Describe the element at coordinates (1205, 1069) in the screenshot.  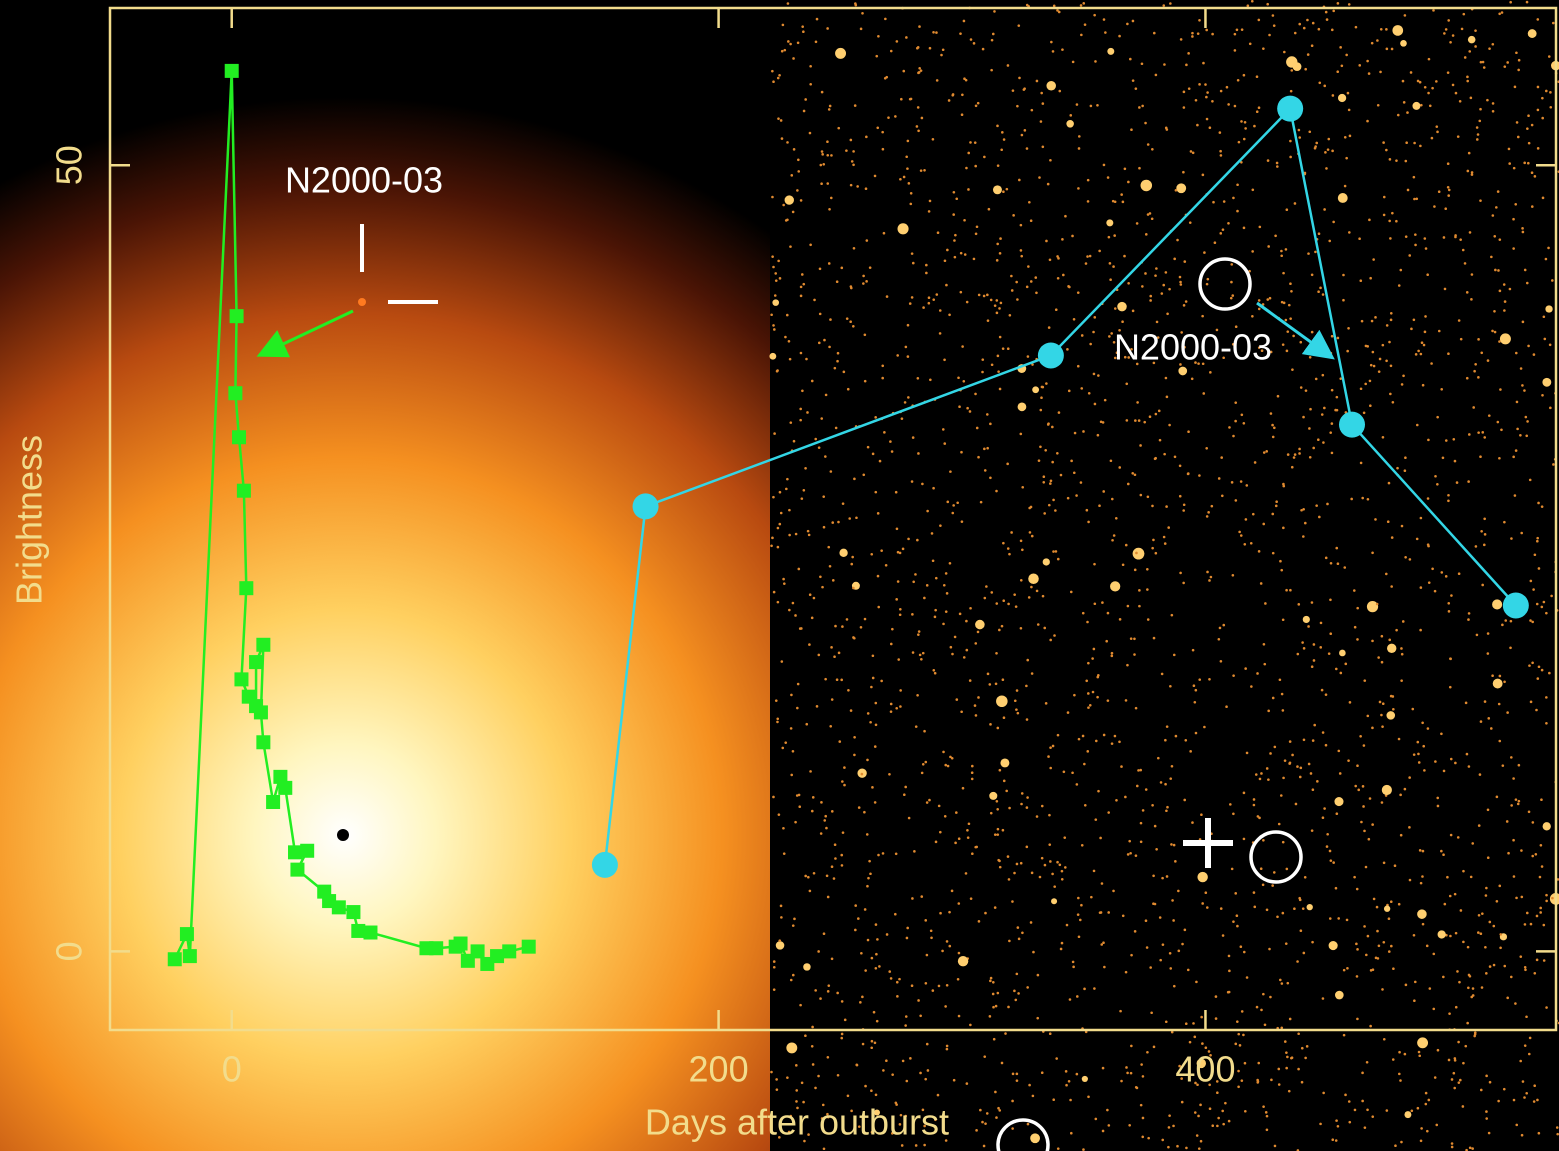
I see `x-tick-label: 400` at that location.